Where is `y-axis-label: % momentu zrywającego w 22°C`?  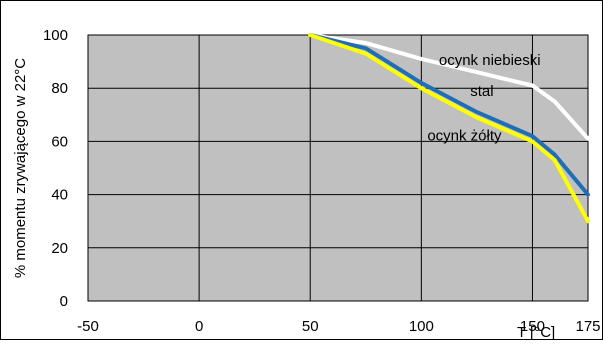
y-axis-label: % momentu zrywającego w 22°C is located at coordinates (20, 168).